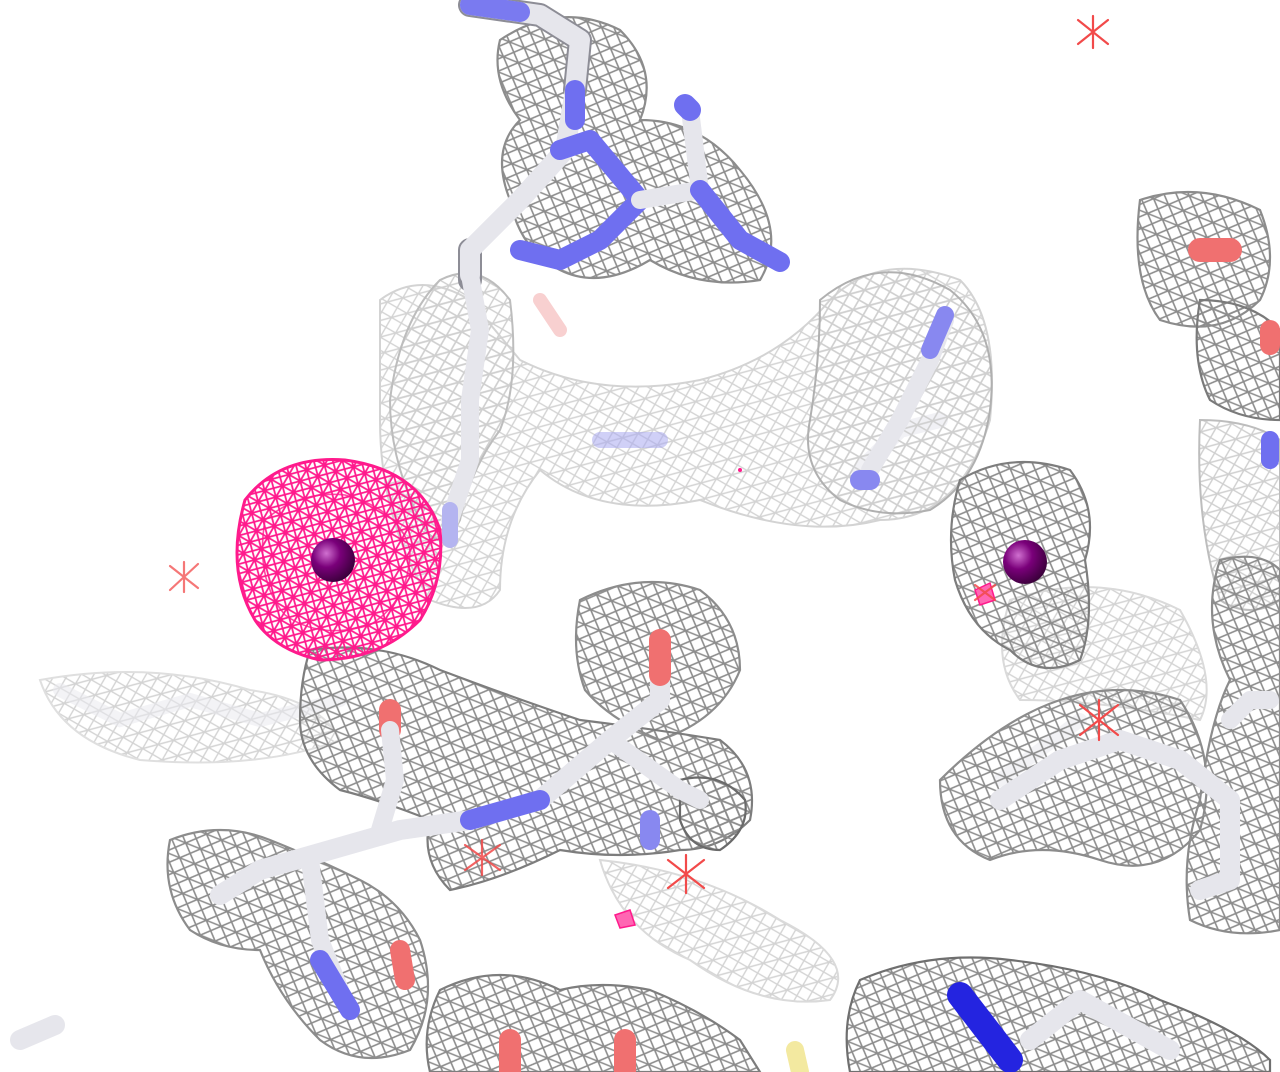 This screenshot has width=1280, height=1072. I want to click on metal-ion-right, so click(1025, 562).